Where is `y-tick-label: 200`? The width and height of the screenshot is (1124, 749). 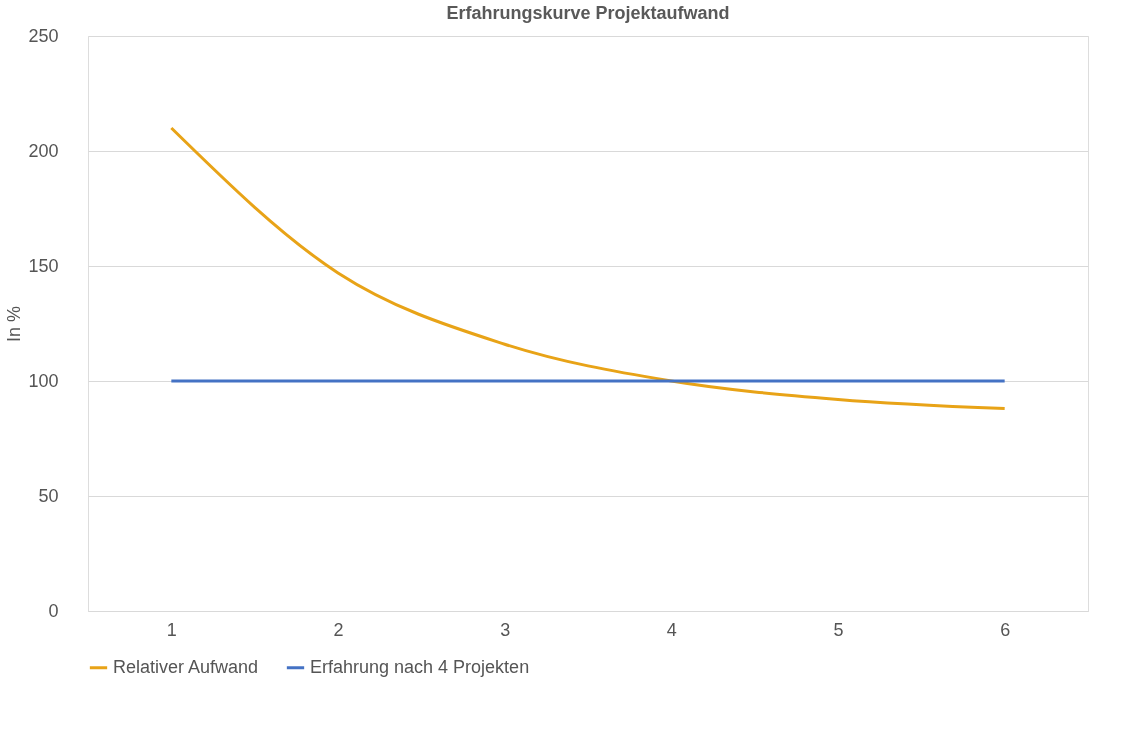
y-tick-label: 200 is located at coordinates (43, 150).